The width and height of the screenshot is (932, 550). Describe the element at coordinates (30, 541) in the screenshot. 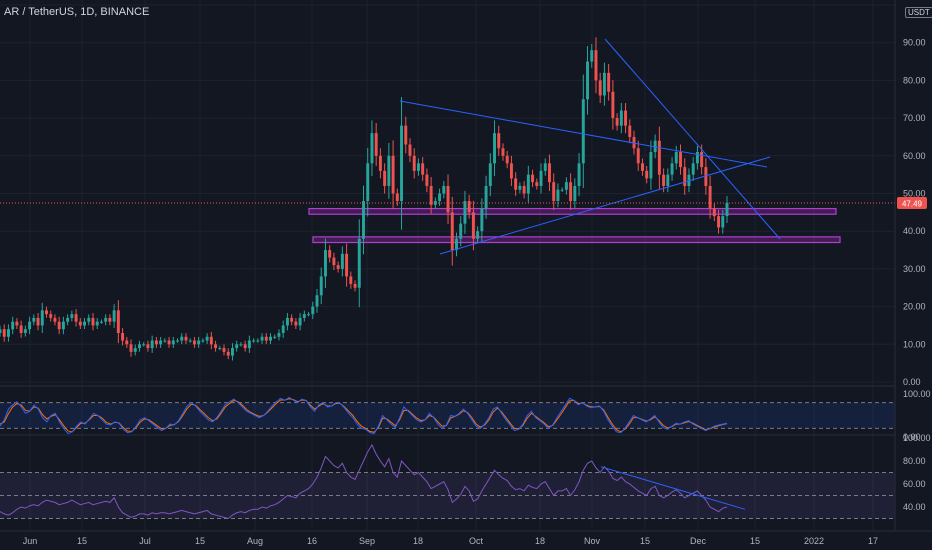

I see `x-tick-label: Jun` at that location.